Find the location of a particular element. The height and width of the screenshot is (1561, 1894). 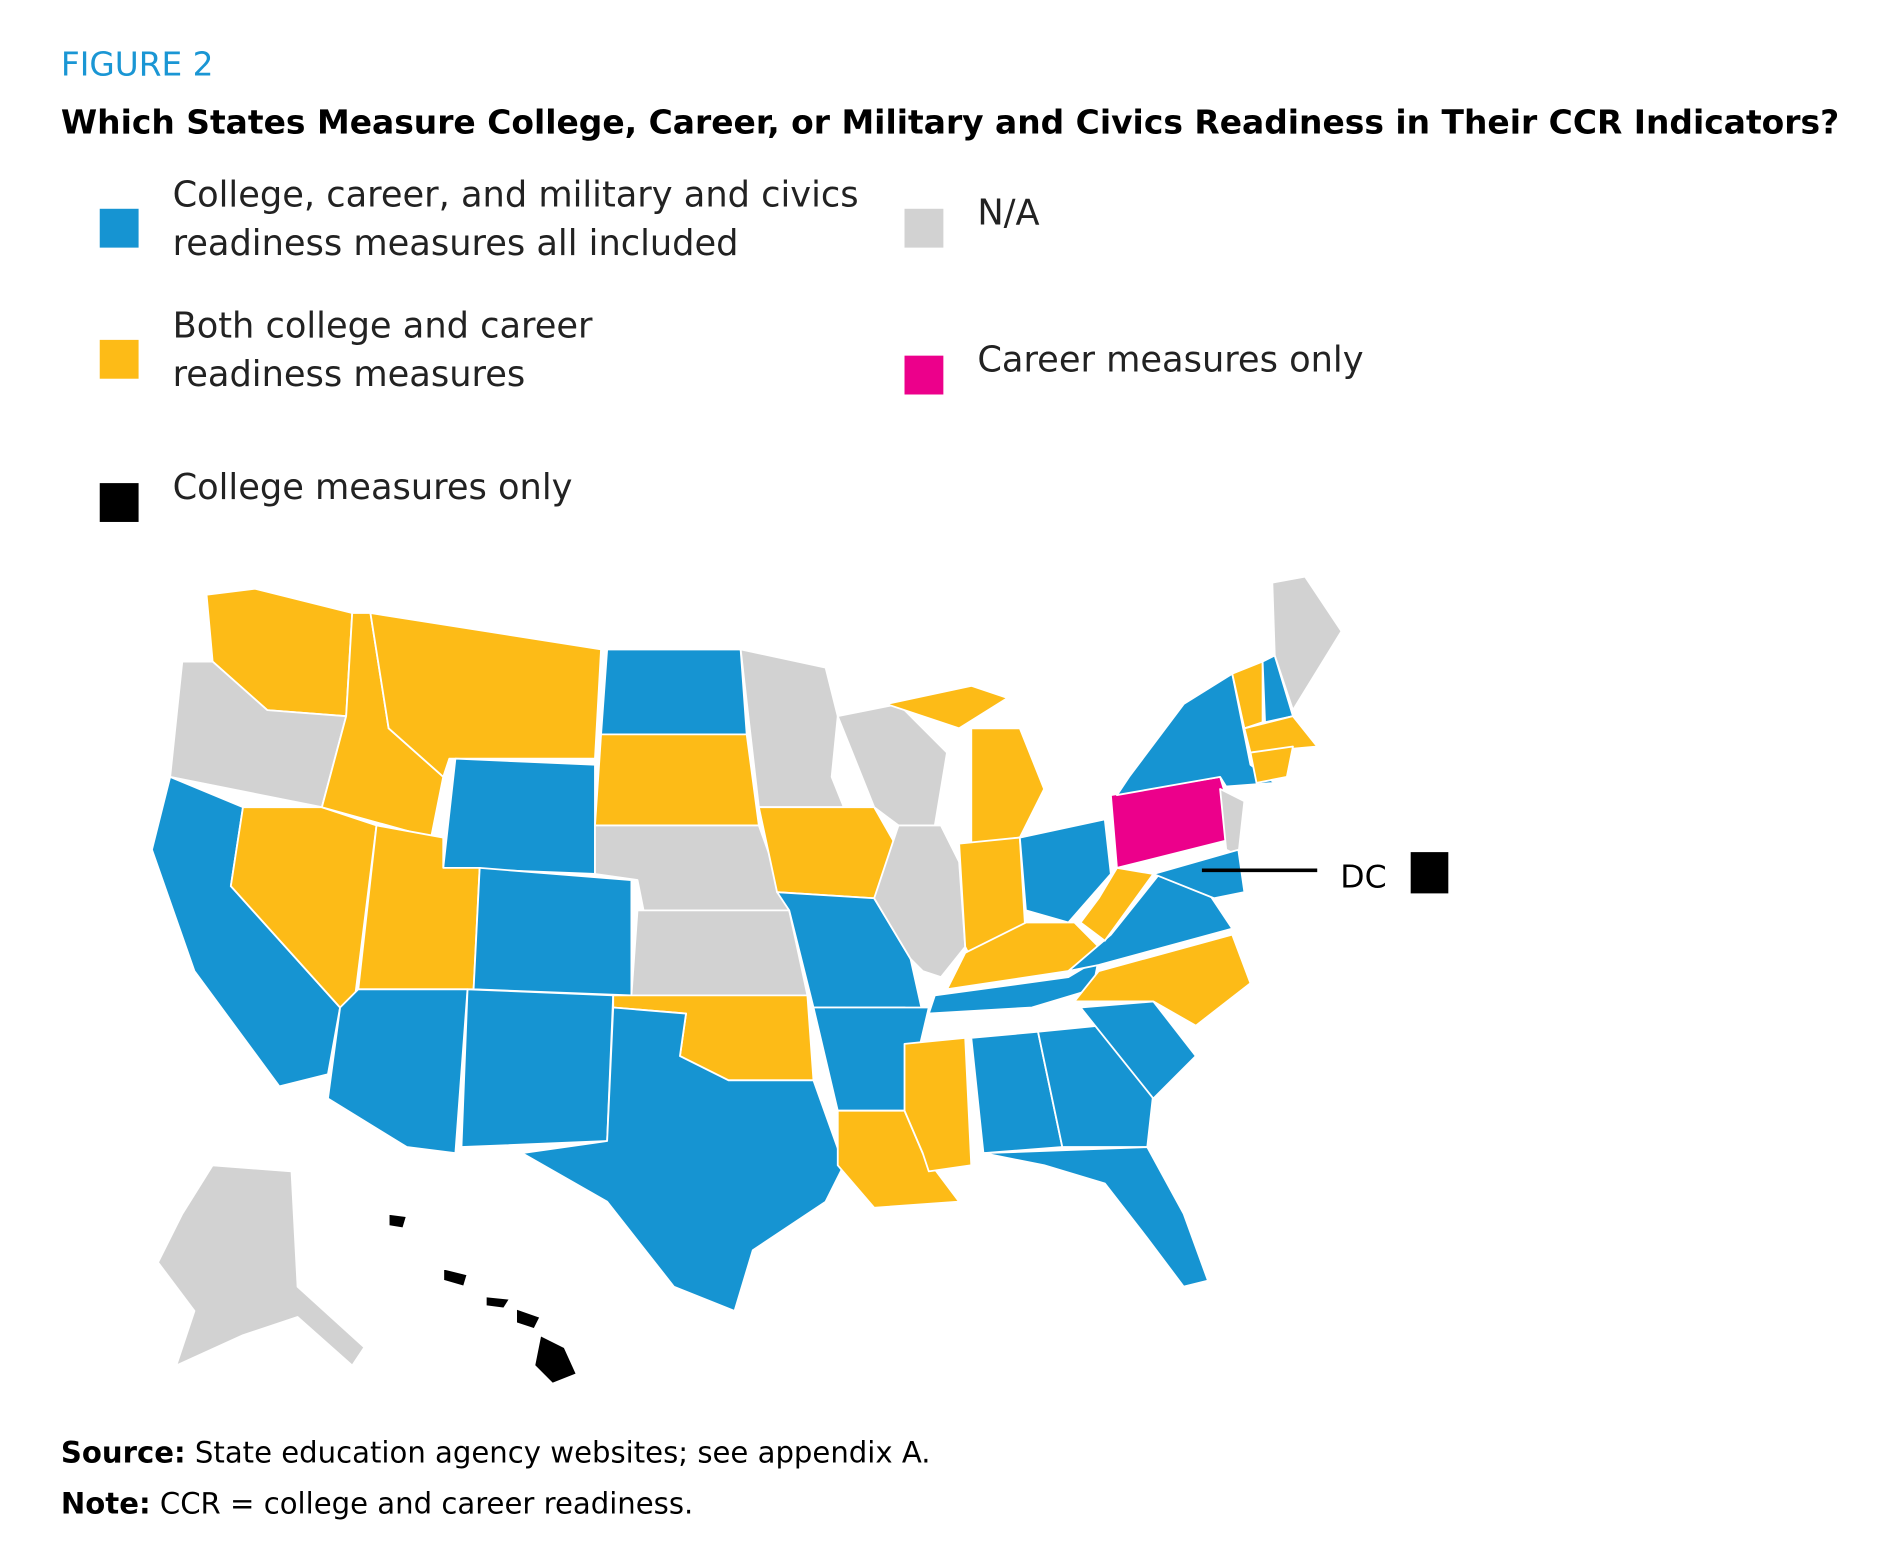

legend-label: Both college and career is located at coordinates (383, 325).